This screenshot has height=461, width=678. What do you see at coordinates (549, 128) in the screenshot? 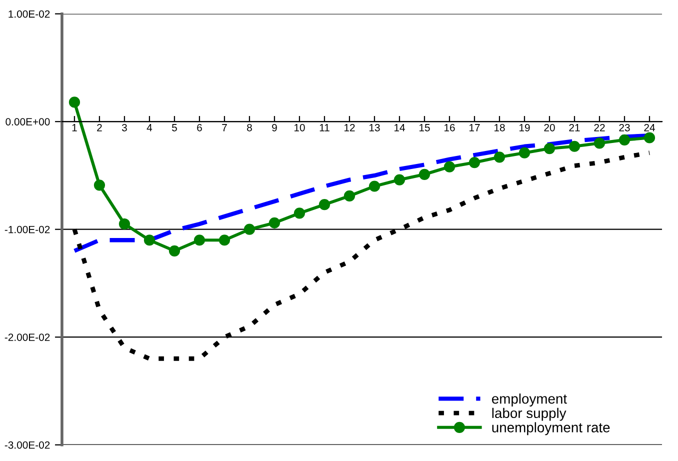
I see `x-tick-label: 20` at bounding box center [549, 128].